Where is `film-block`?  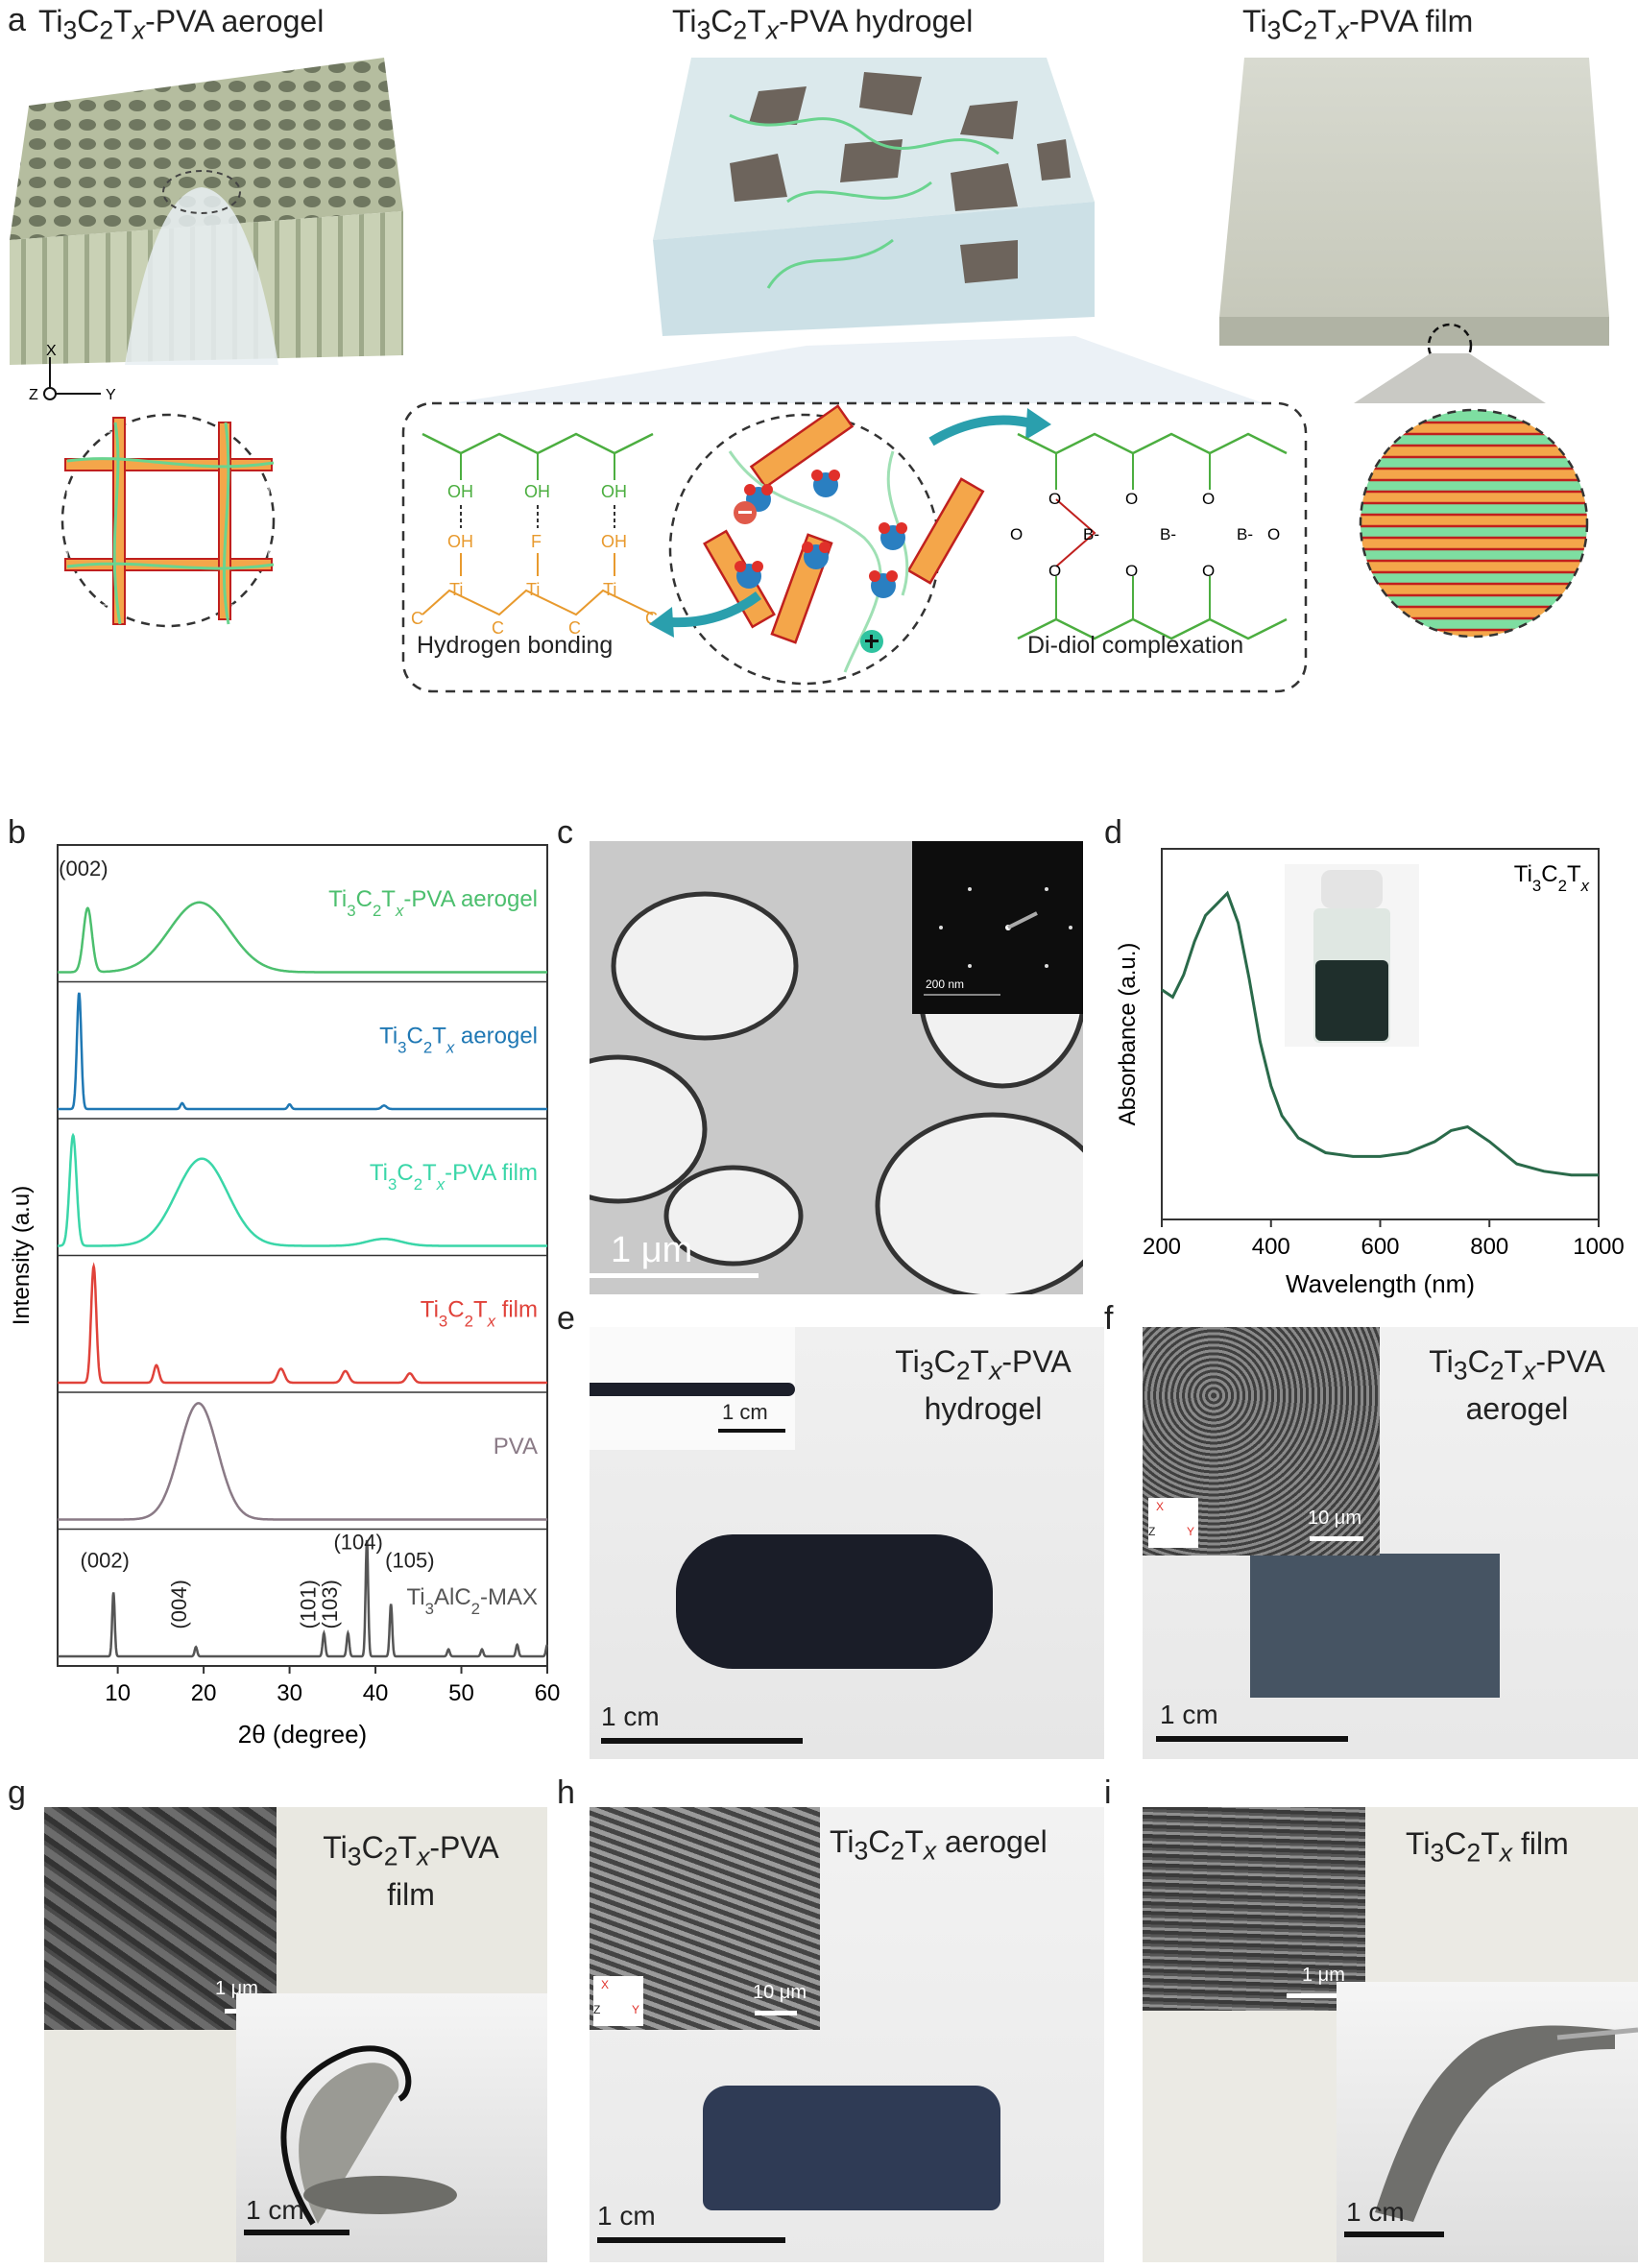 film-block is located at coordinates (1414, 230).